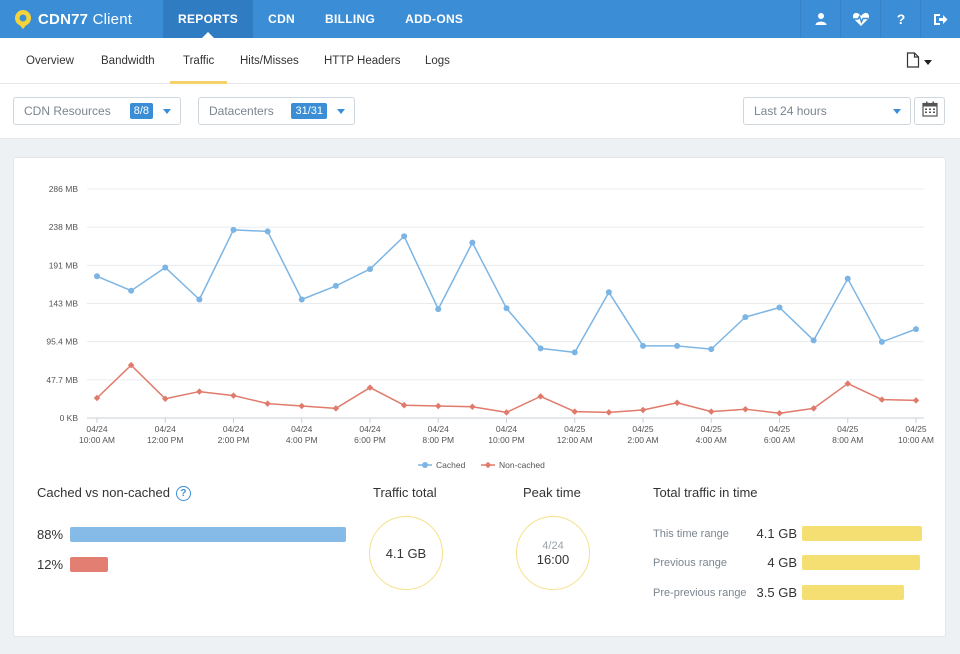 The height and width of the screenshot is (654, 960). I want to click on document-icon, so click(913, 62).